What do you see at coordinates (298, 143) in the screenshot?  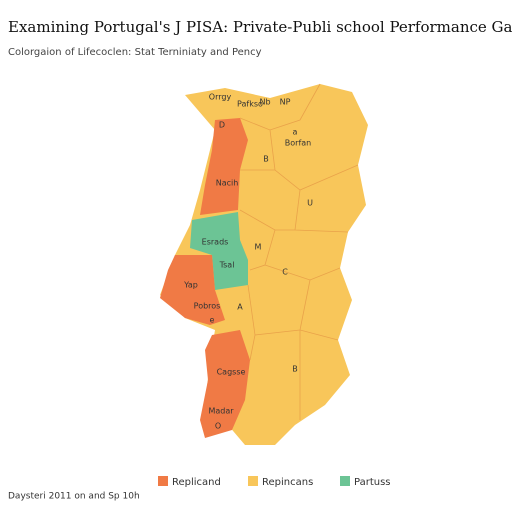 I see `region-label: Borfan` at bounding box center [298, 143].